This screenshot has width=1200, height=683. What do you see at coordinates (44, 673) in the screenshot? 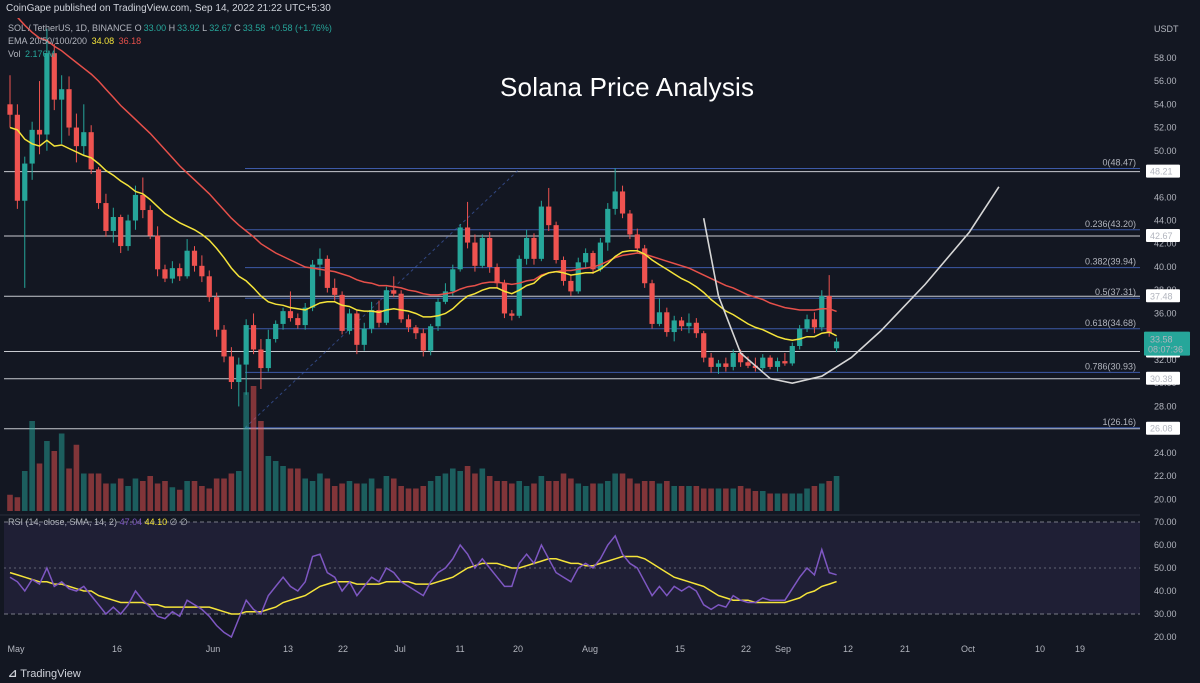
I see `tradingview-logo: ⊿ TradingView` at bounding box center [44, 673].